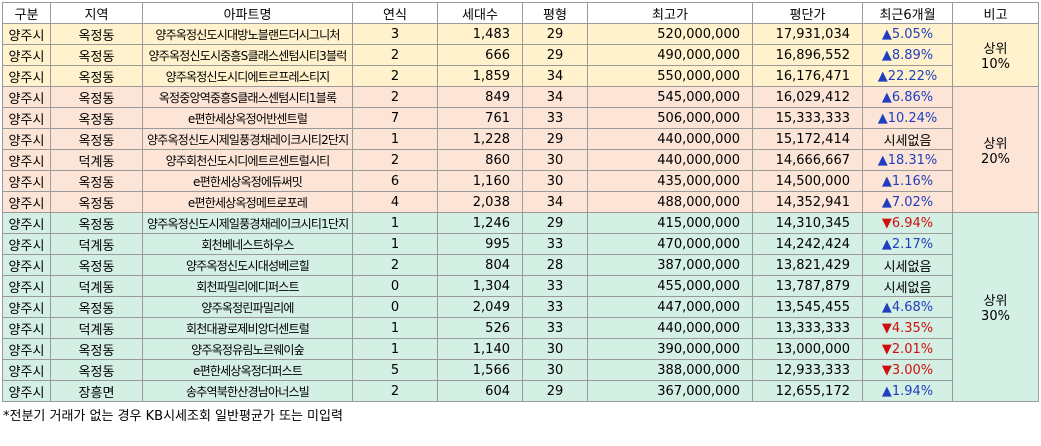 This screenshot has width=1041, height=446. I want to click on table-cell: 13,333,333, so click(807, 328).